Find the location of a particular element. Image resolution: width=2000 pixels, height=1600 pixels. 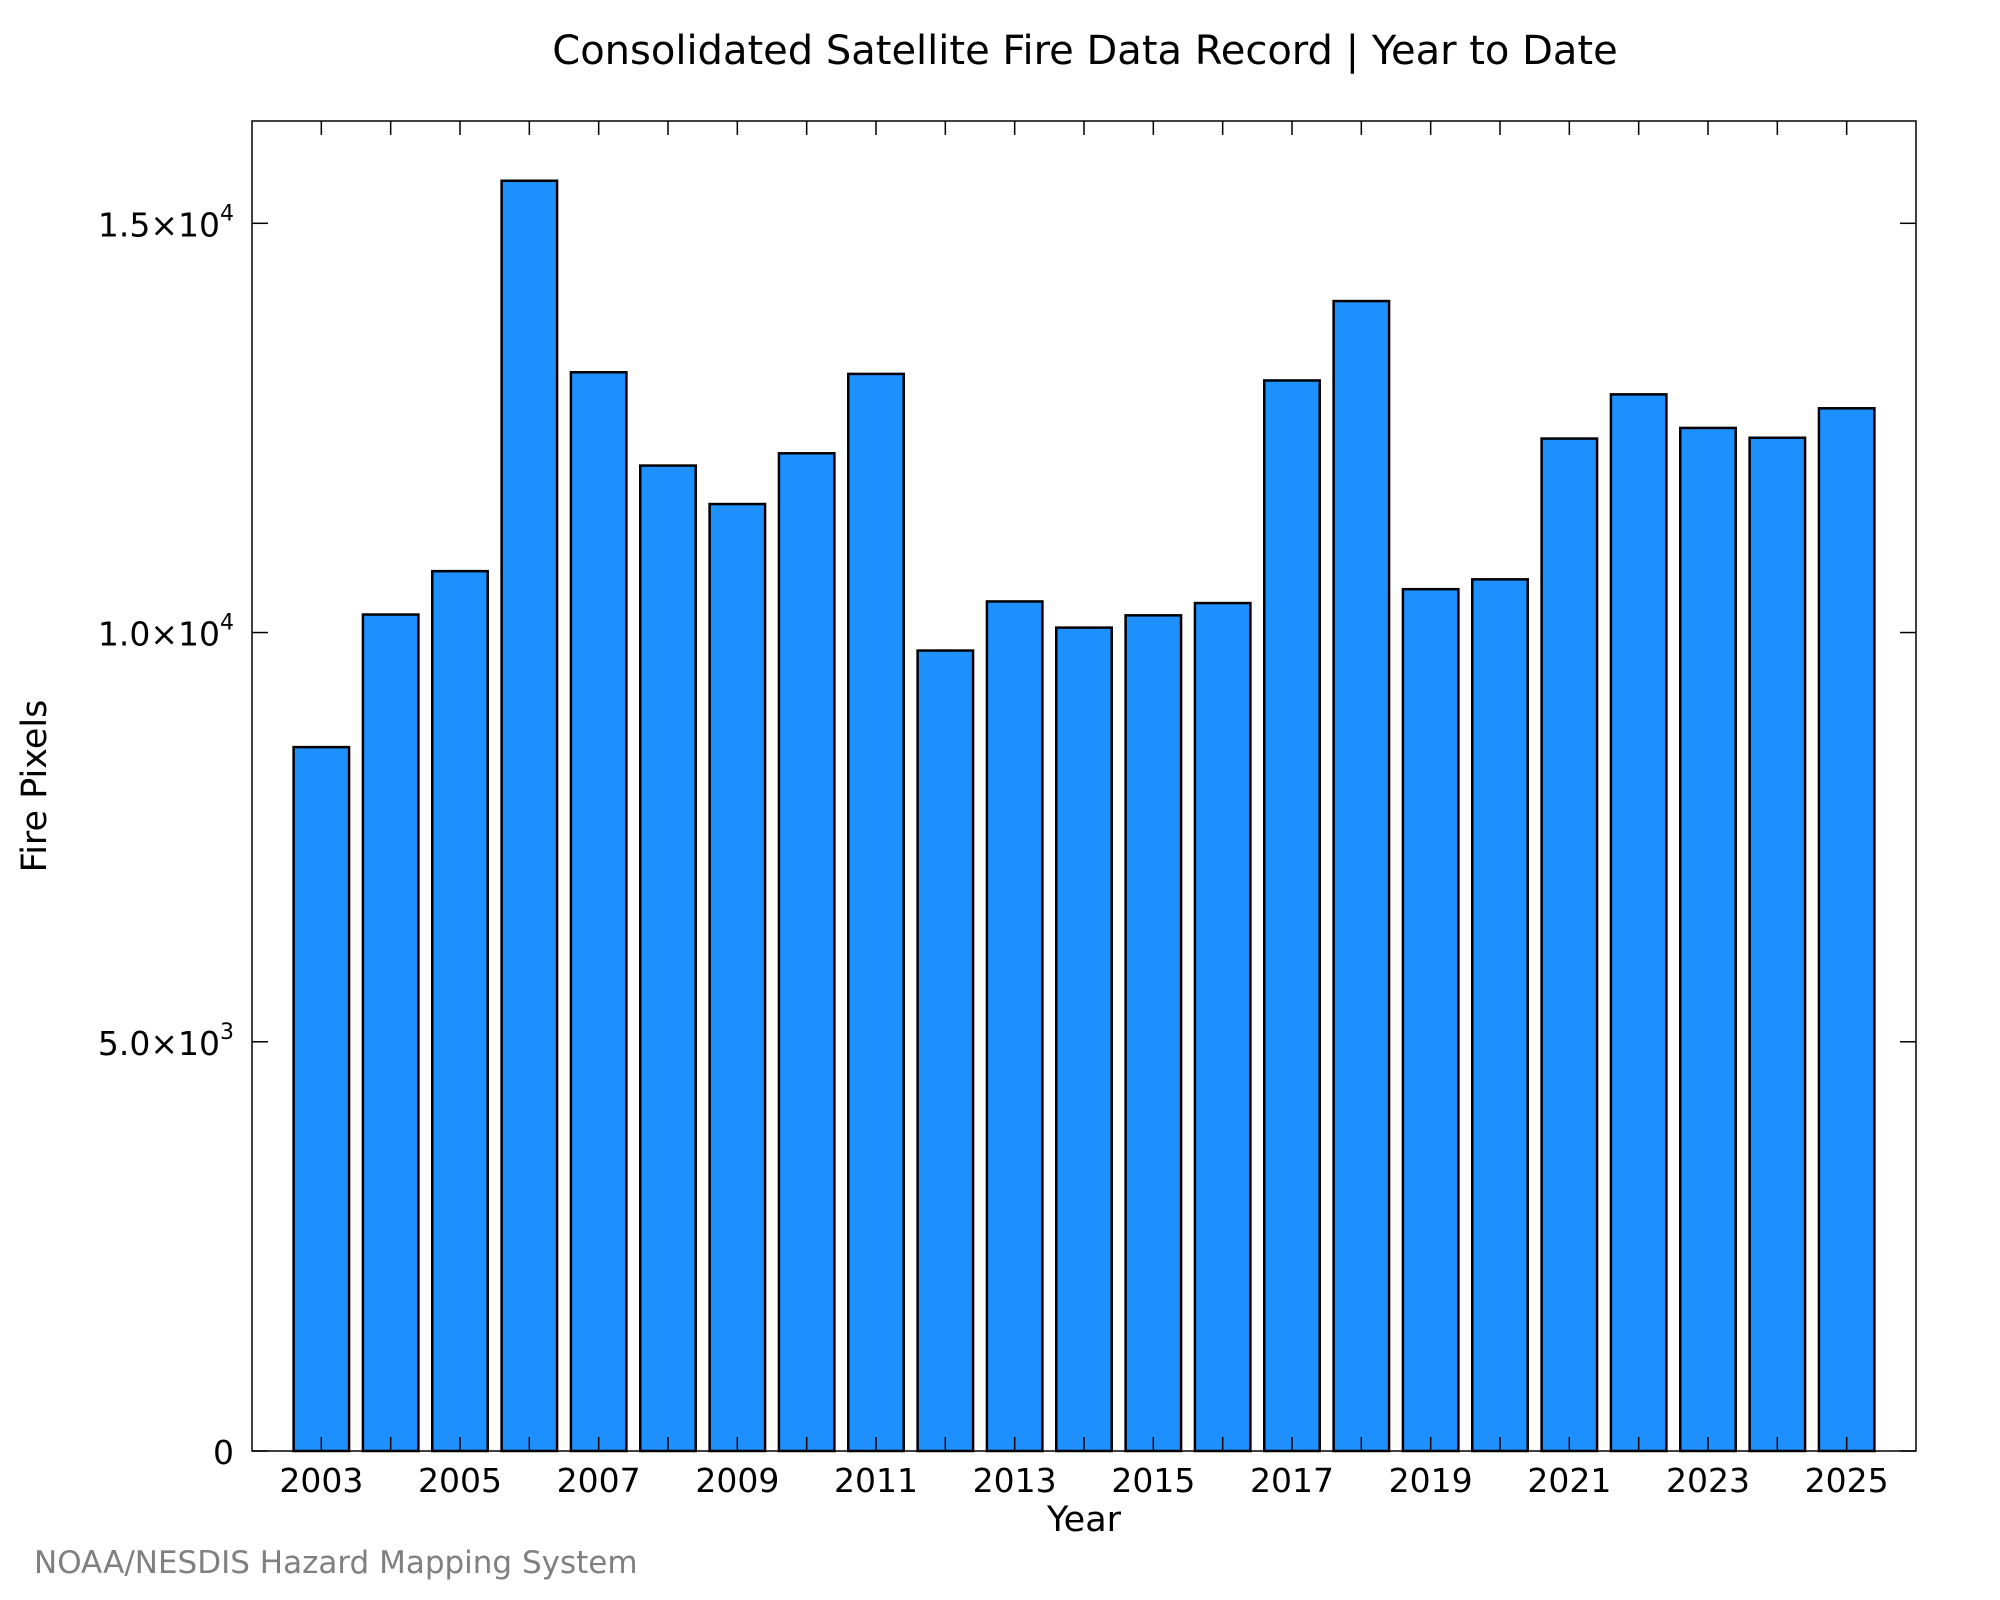

bar-2012 is located at coordinates (945, 1051).